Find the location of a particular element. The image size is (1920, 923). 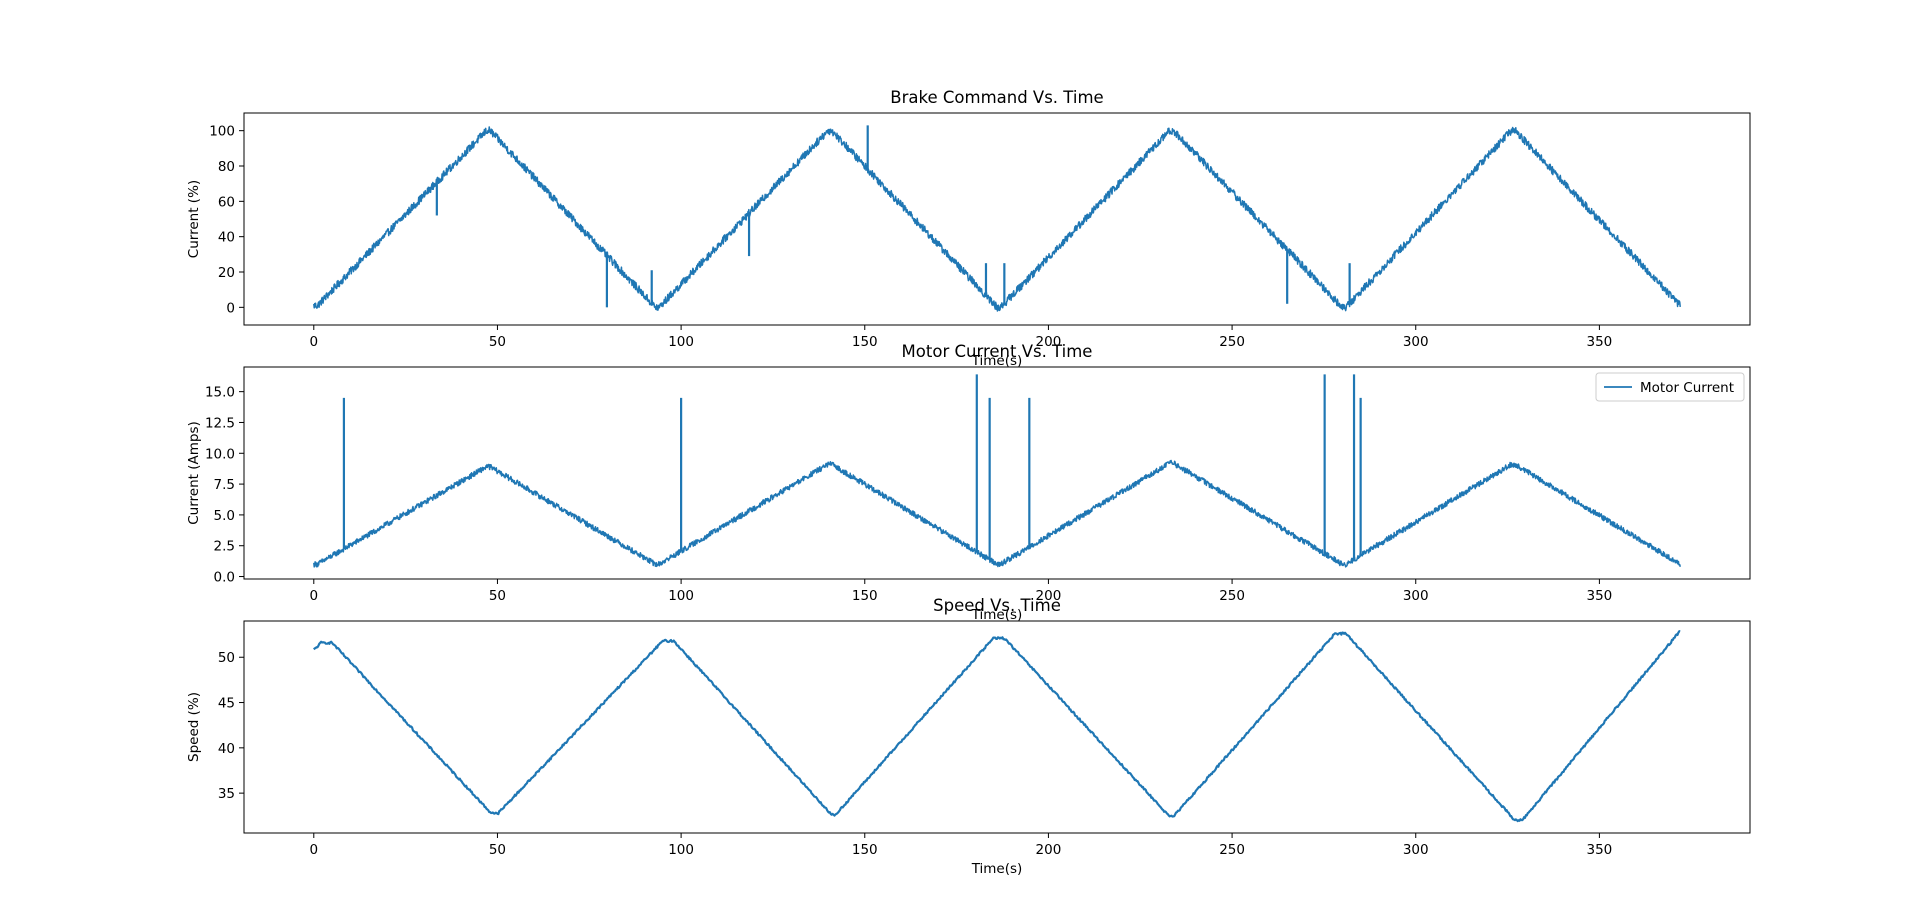

y-tick-label: 45 is located at coordinates (226, 704).